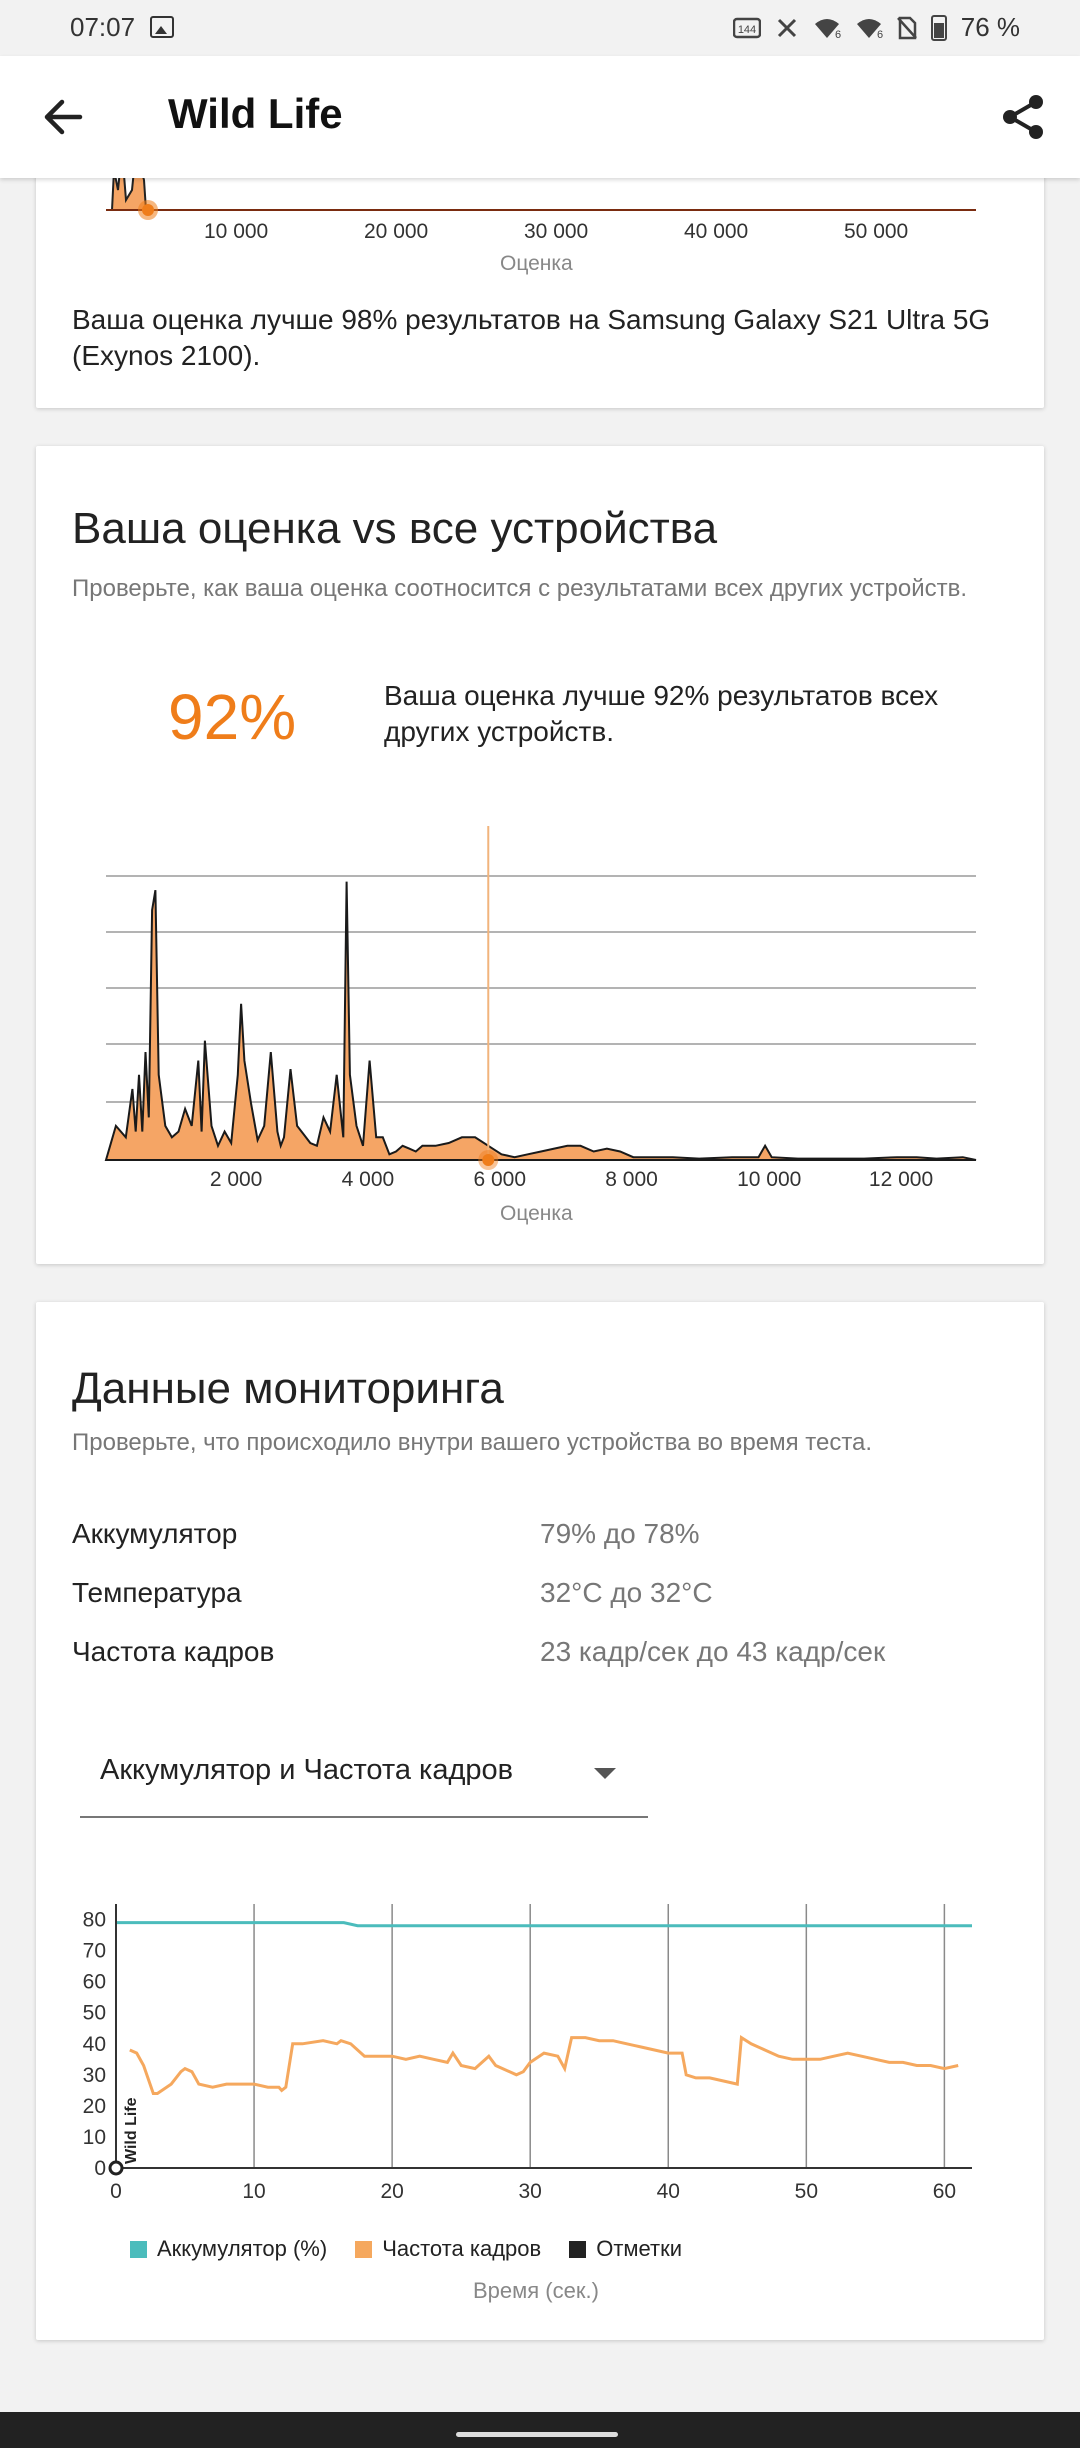 This screenshot has width=1080, height=2448. What do you see at coordinates (232, 717) in the screenshot?
I see `score-percentile: 92%` at bounding box center [232, 717].